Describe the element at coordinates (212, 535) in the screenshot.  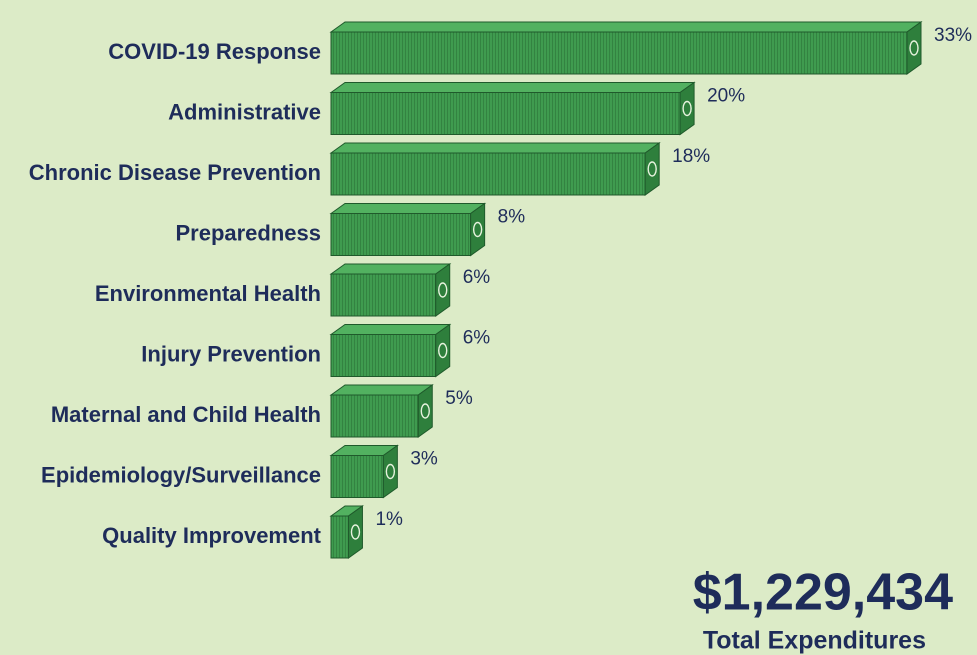
I see `category-label: Quality Improvement` at that location.